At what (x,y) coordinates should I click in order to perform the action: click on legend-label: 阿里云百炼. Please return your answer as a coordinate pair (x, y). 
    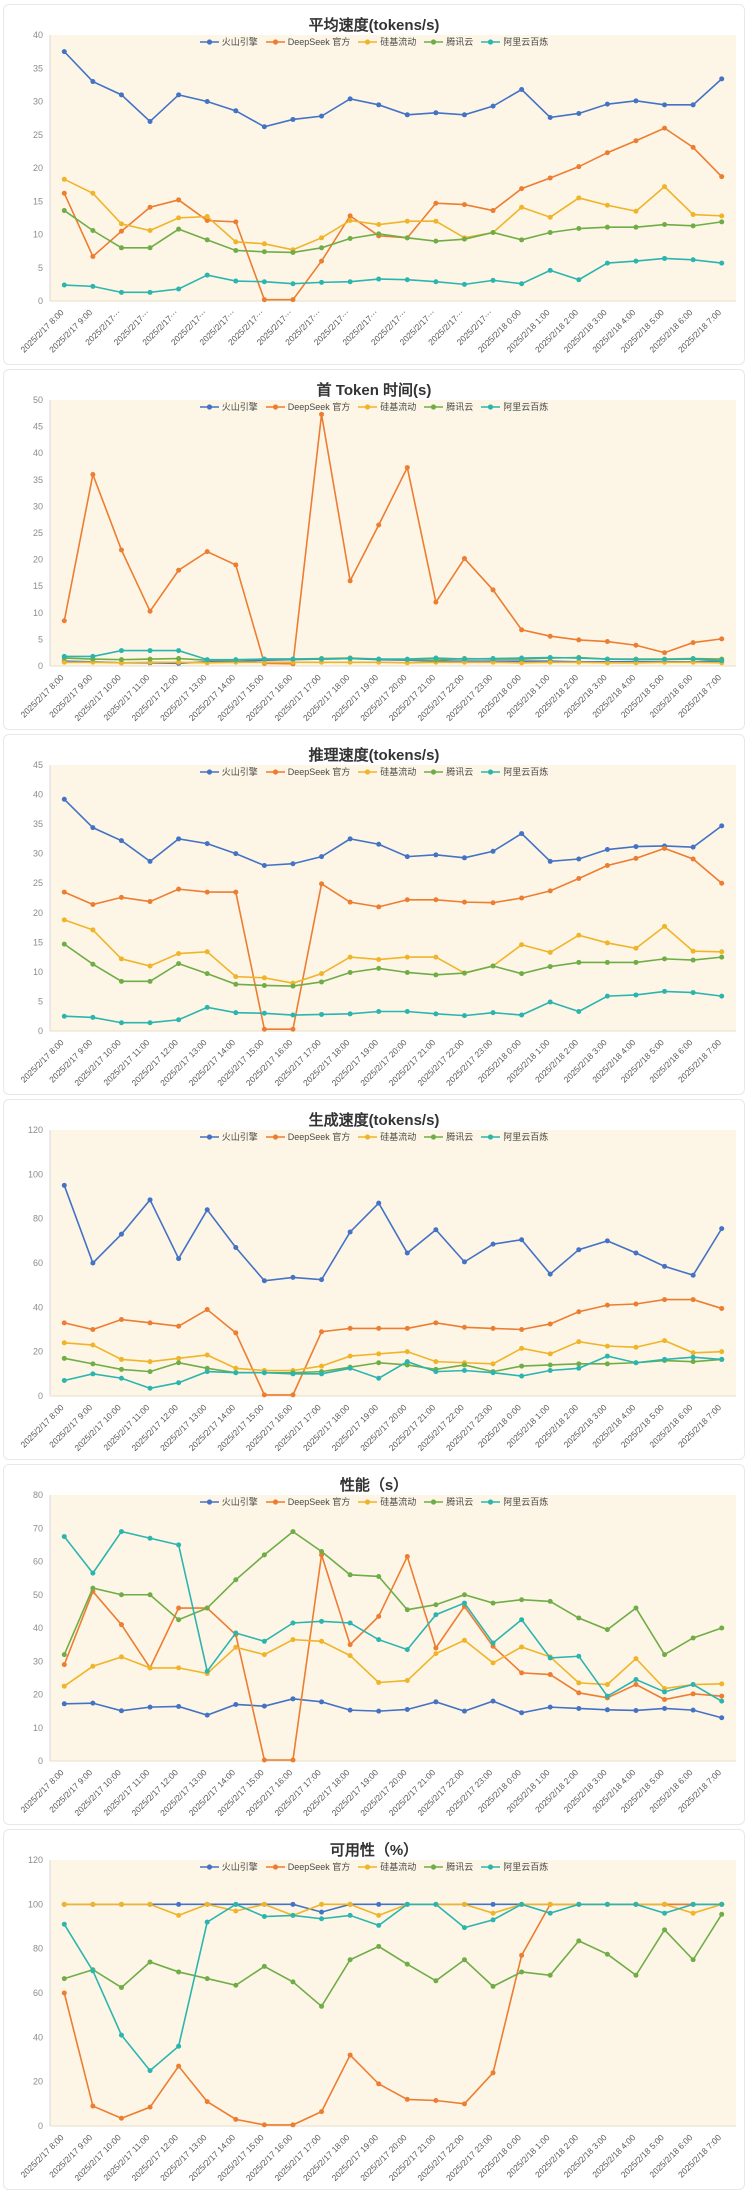
    Looking at the image, I should click on (526, 772).